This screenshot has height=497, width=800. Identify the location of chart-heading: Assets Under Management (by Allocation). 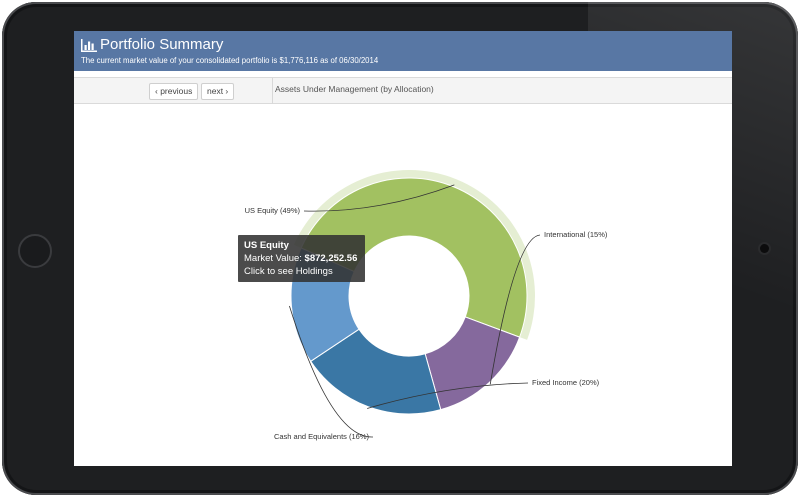
(354, 89).